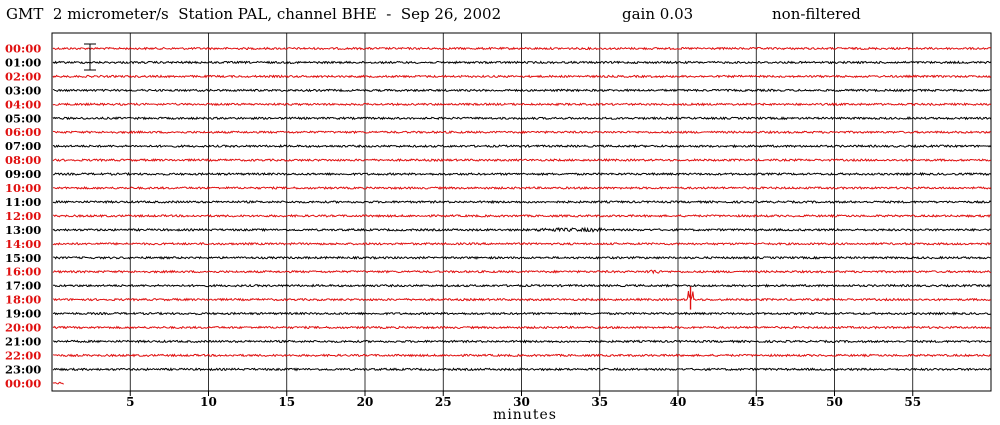 This screenshot has height=425, width=1000. What do you see at coordinates (23, 355) in the screenshot?
I see `hour-label: 22:00` at bounding box center [23, 355].